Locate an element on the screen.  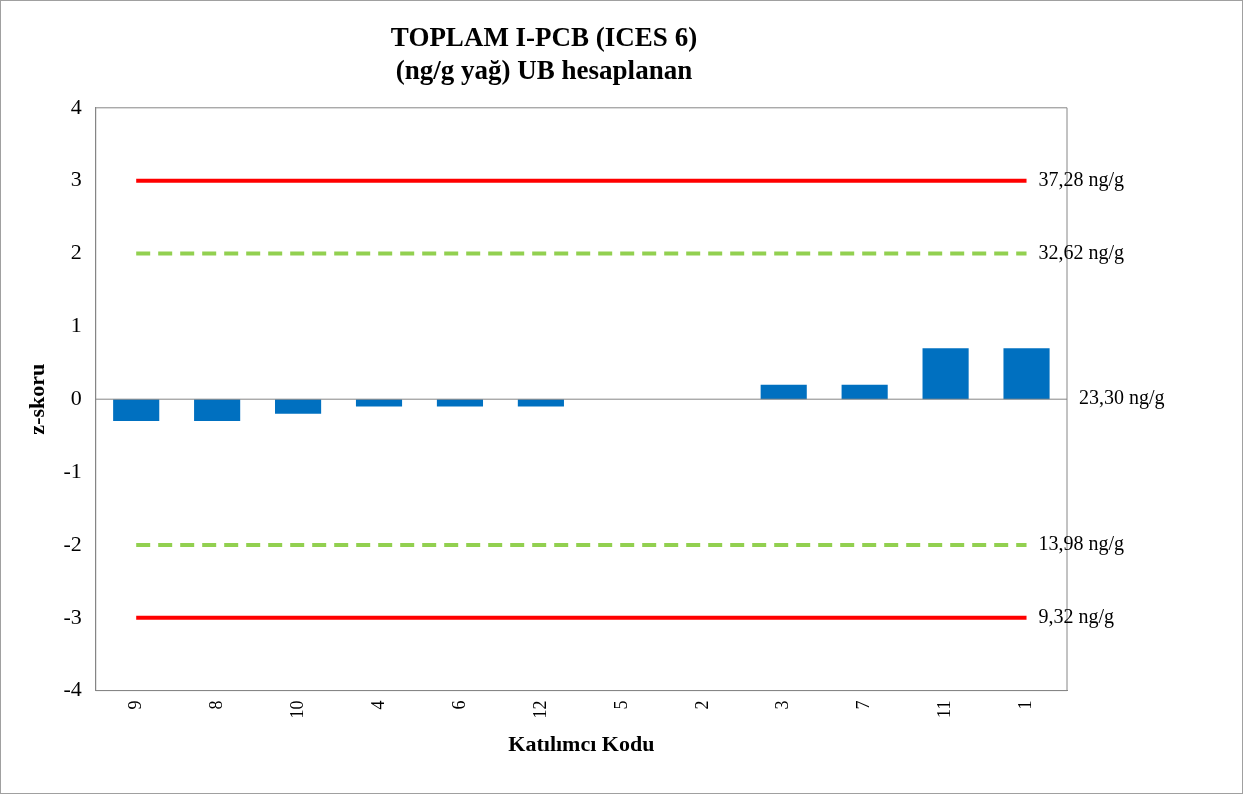
ref-line-label: 23,30 ng/g is located at coordinates (1122, 398).